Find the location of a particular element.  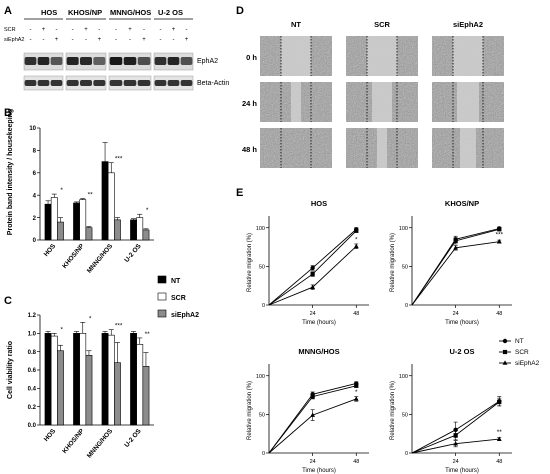

lane-sign-scr-1-1: + is located at coordinates (86, 30).